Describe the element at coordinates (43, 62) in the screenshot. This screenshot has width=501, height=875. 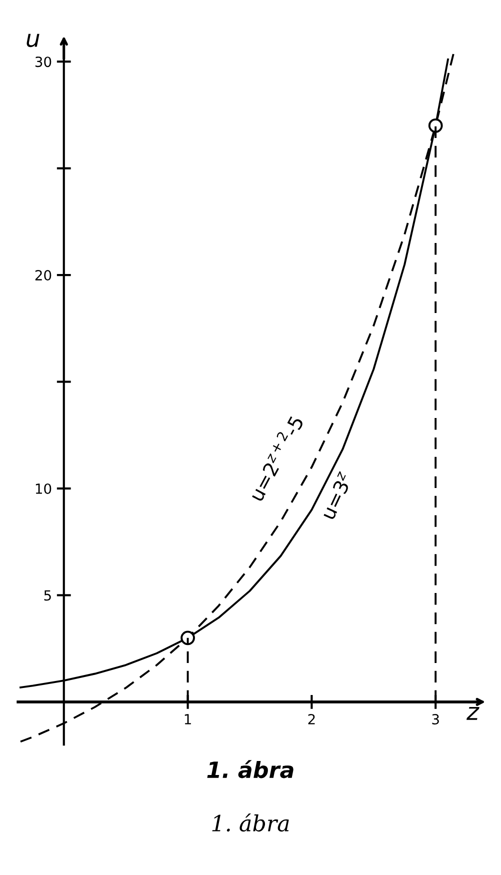
I see `y-tick-label: 30` at that location.